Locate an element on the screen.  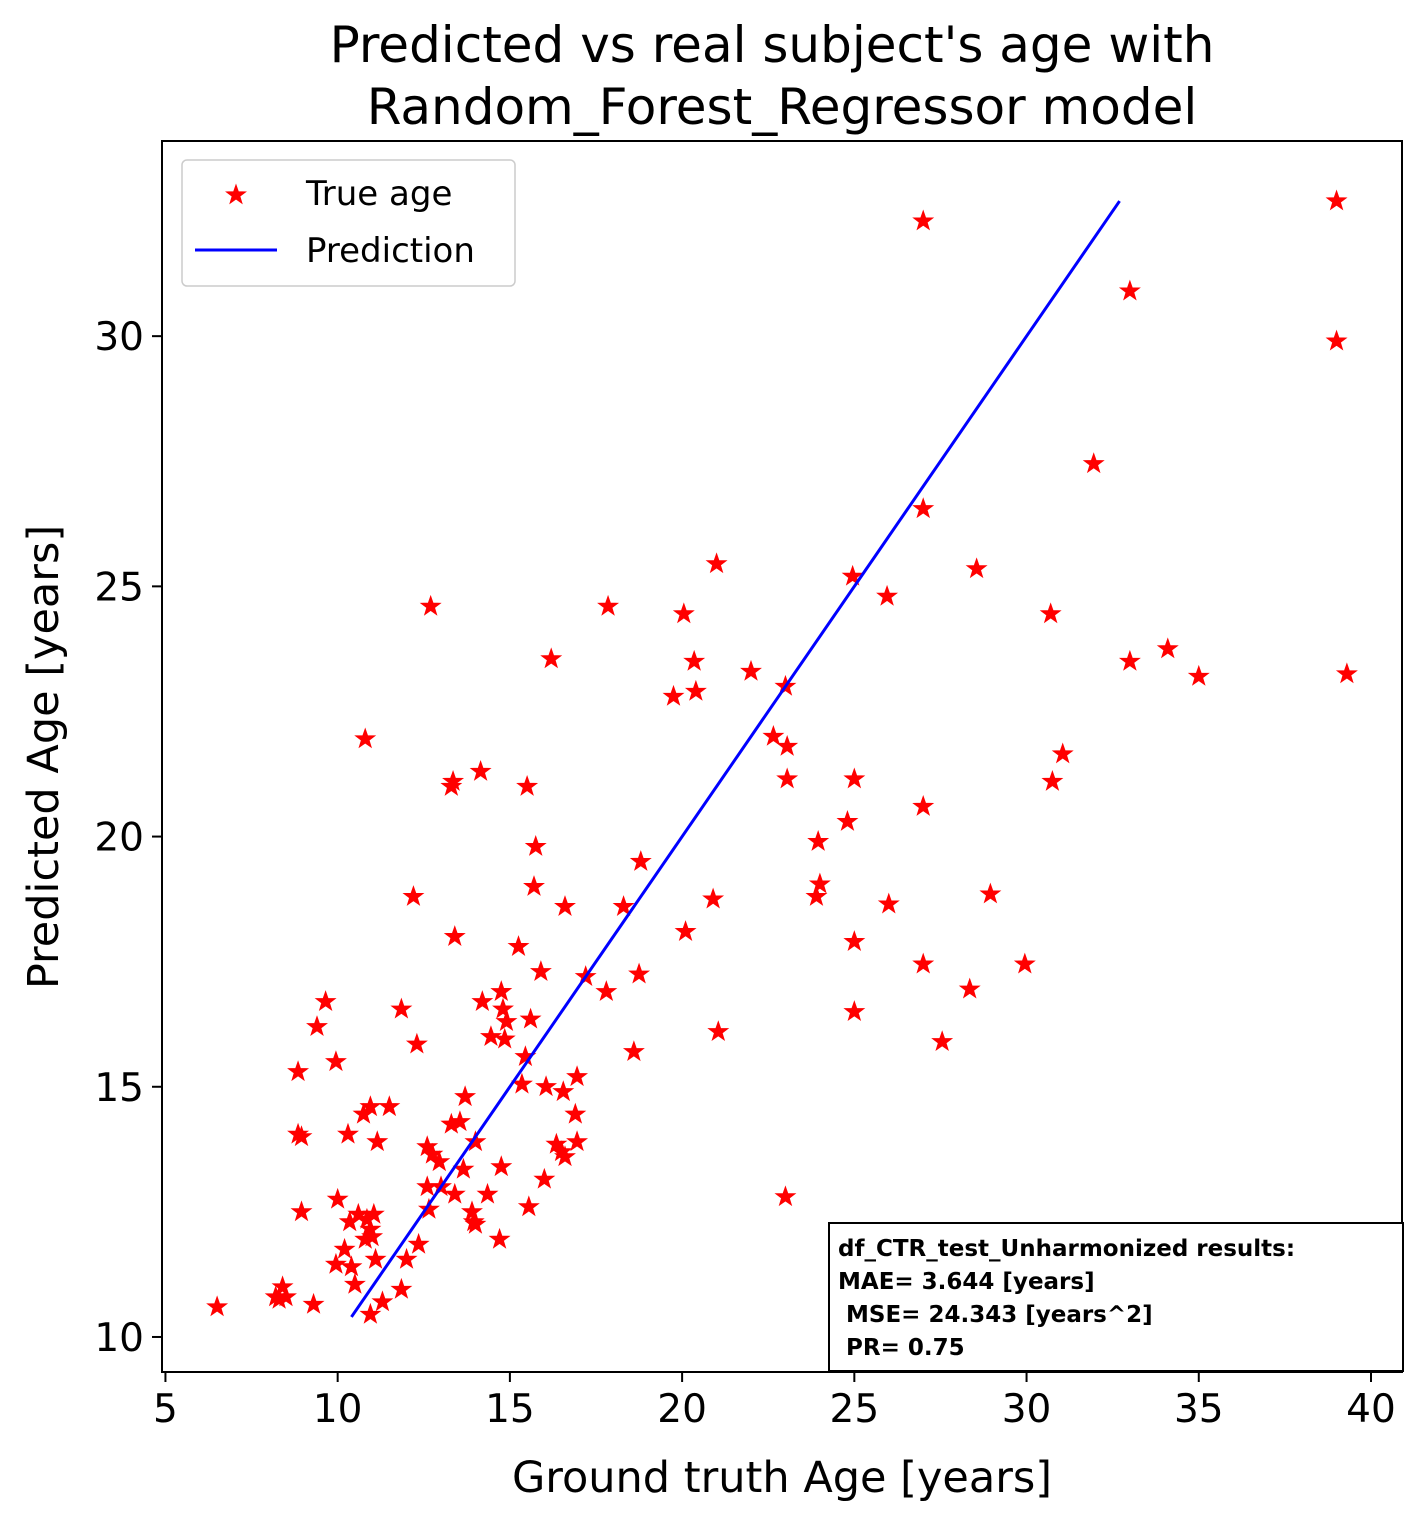
legend-star-shape is located at coordinates (236, 194).